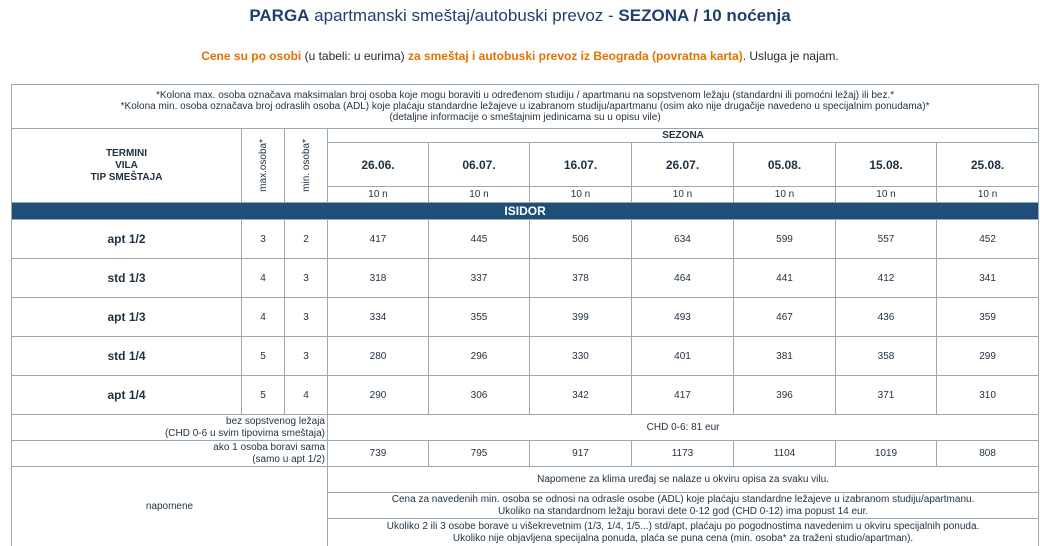 The image size is (1040, 546). What do you see at coordinates (263, 239) in the screenshot?
I see `max-persons: 3` at bounding box center [263, 239].